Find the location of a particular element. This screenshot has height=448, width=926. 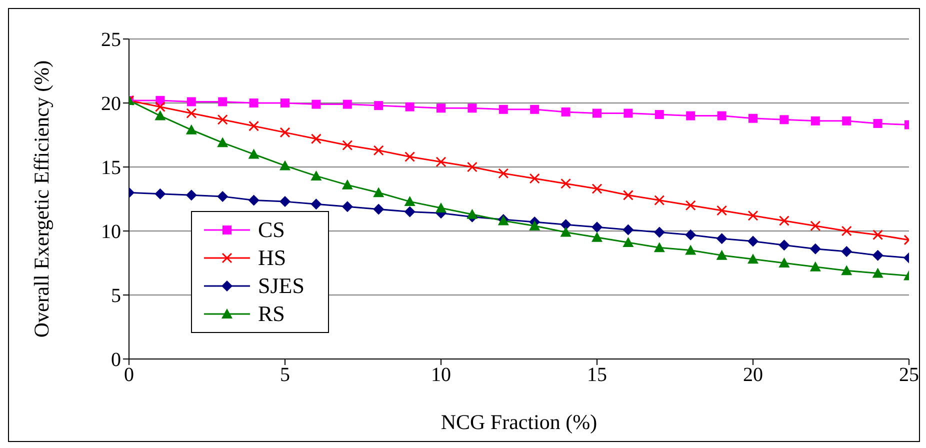

x-tick-label: 15 is located at coordinates (597, 375).